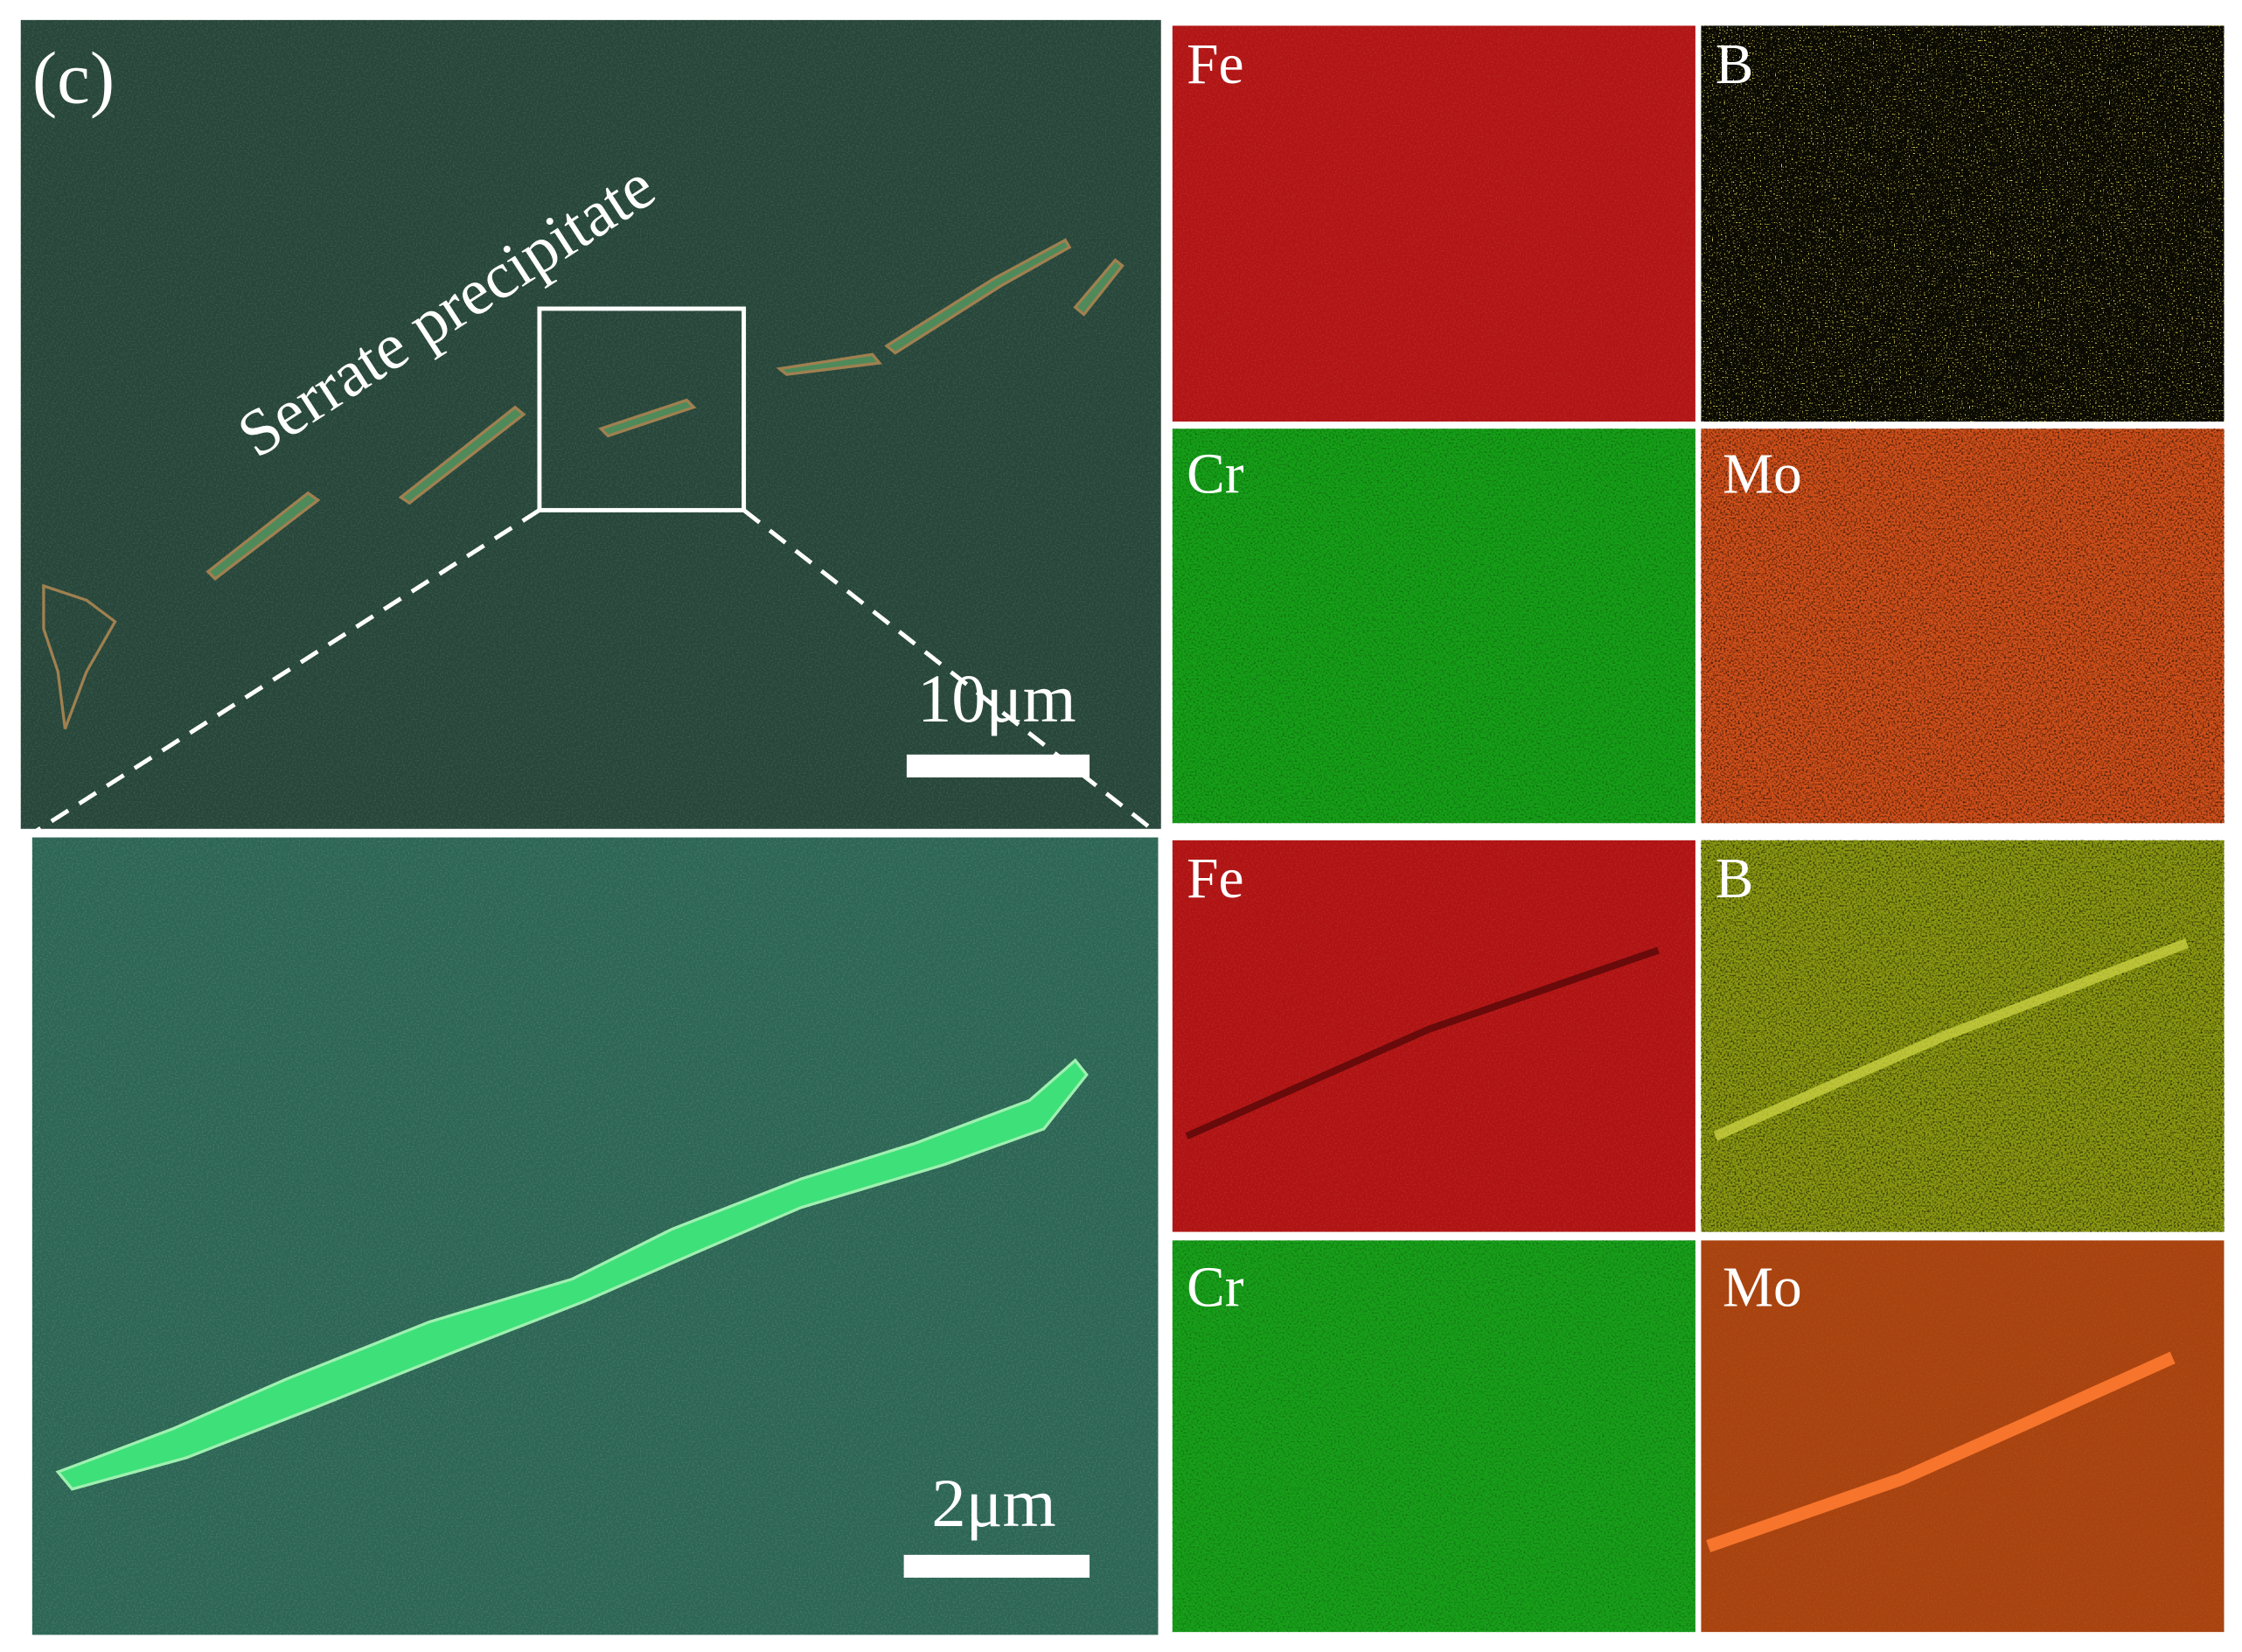 This screenshot has height=1652, width=2242. I want to click on scale-bar-label: 10μm, so click(996, 698).